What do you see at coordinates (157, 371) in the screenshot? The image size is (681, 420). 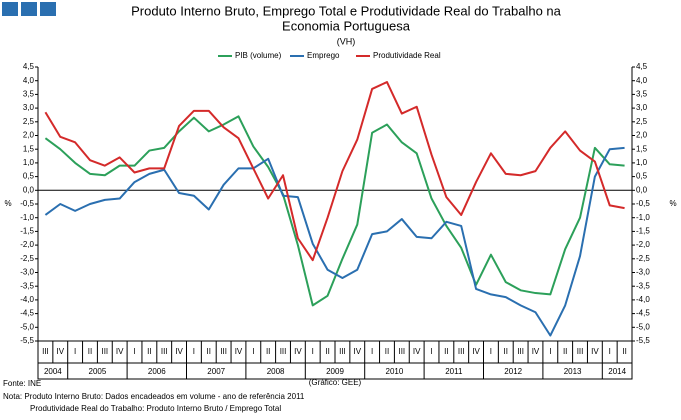 I see `year-label: 2006` at bounding box center [157, 371].